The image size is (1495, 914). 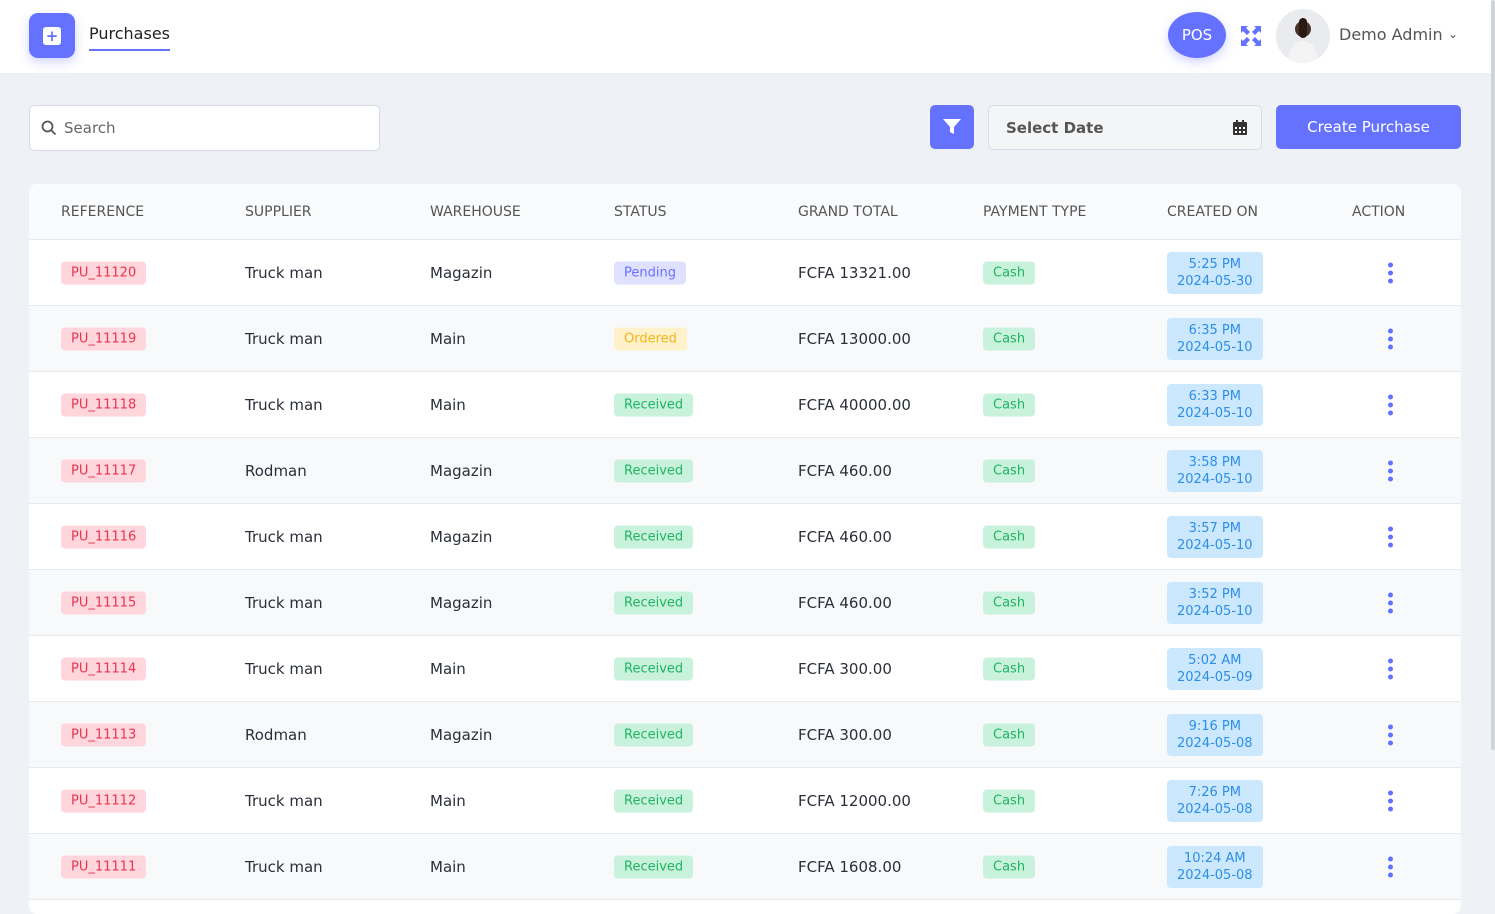 I want to click on scrollbar, so click(x=1493, y=375).